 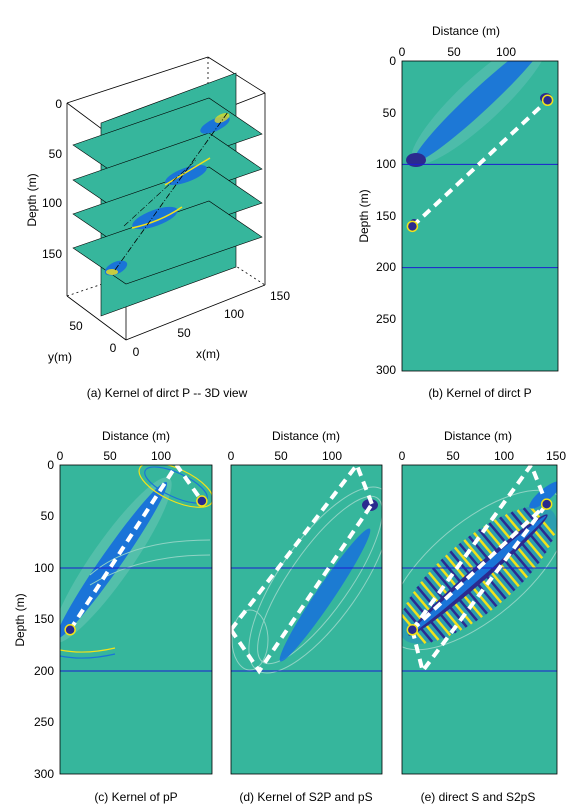 I want to click on depth-tick: 0, so click(x=58, y=104).